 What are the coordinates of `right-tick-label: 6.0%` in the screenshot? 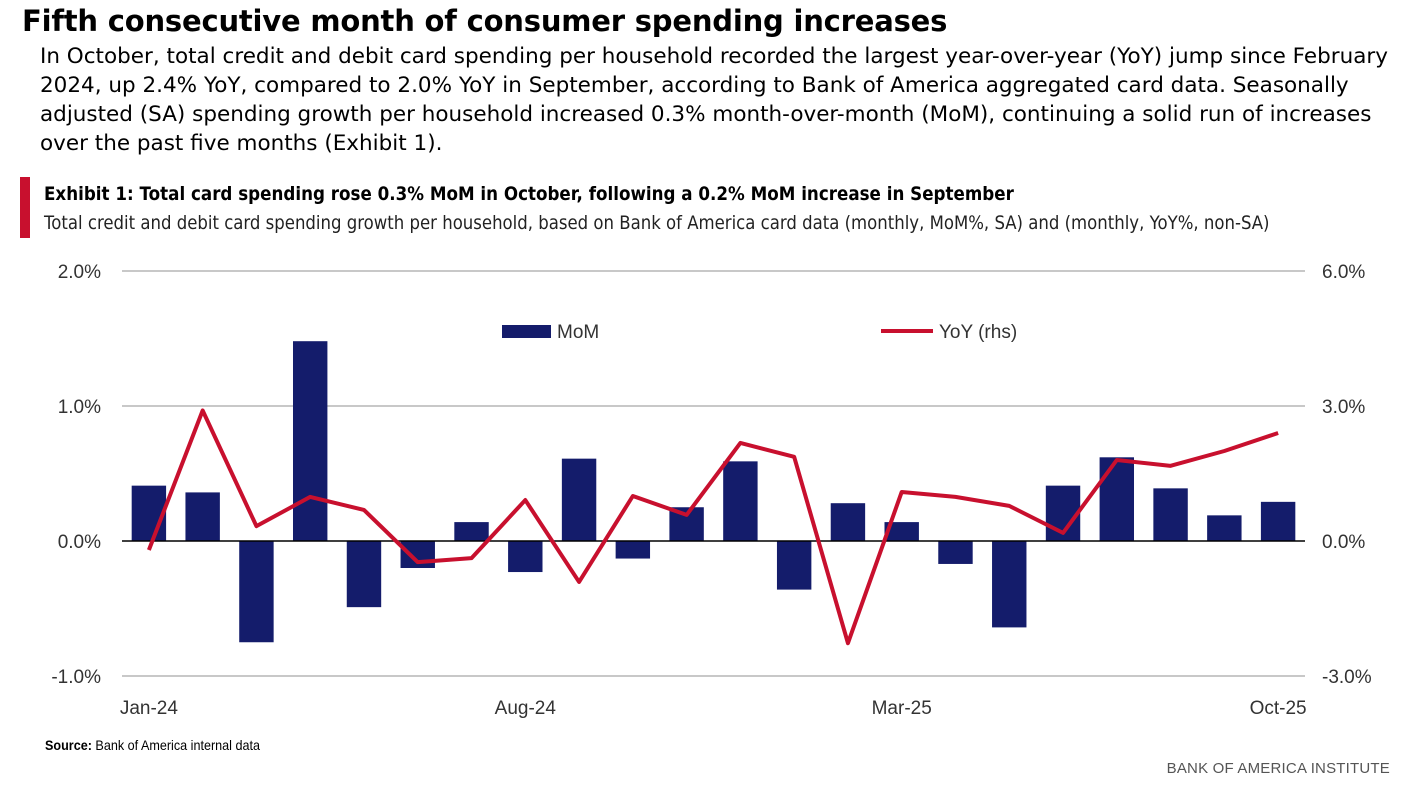 It's located at (1343, 272).